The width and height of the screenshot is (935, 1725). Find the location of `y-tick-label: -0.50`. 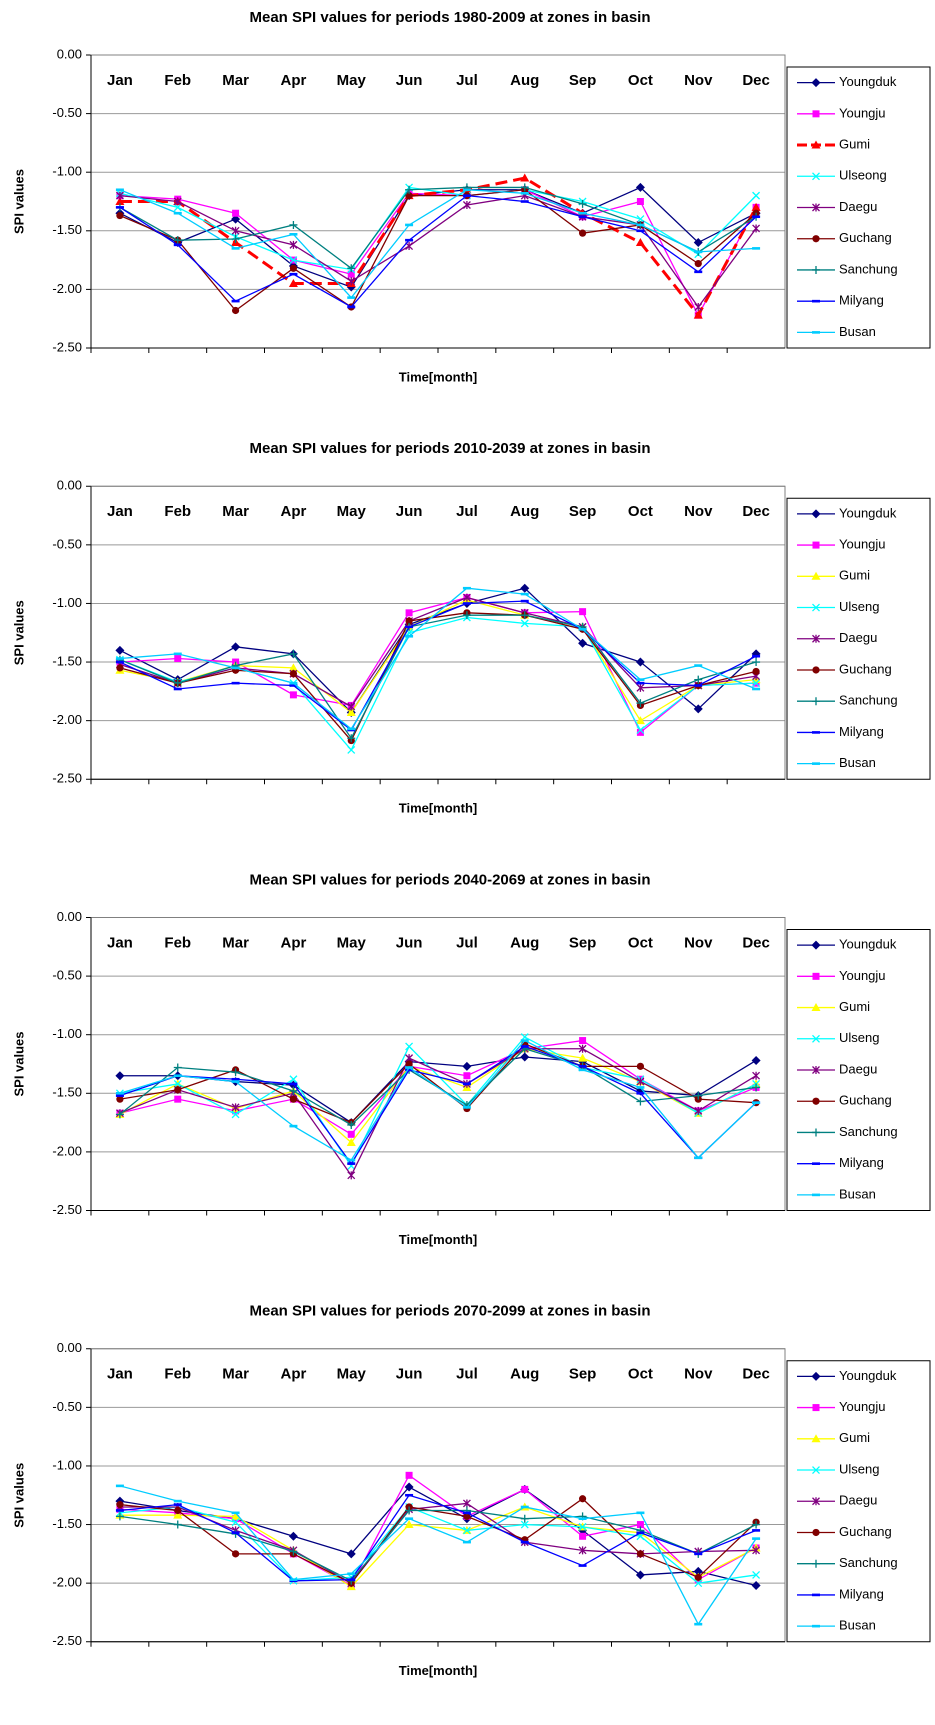

y-tick-label: -0.50 is located at coordinates (67, 543).